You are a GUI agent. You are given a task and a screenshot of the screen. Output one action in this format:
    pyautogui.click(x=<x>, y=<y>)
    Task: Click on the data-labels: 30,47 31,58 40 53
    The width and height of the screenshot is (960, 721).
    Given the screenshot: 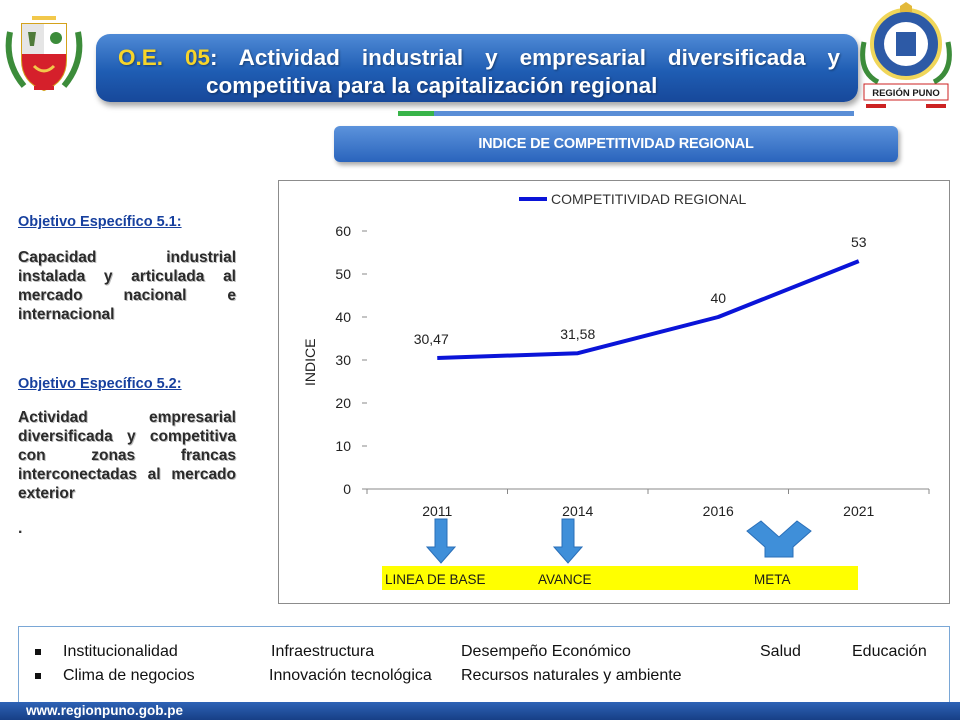 What is the action you would take?
    pyautogui.click(x=640, y=290)
    